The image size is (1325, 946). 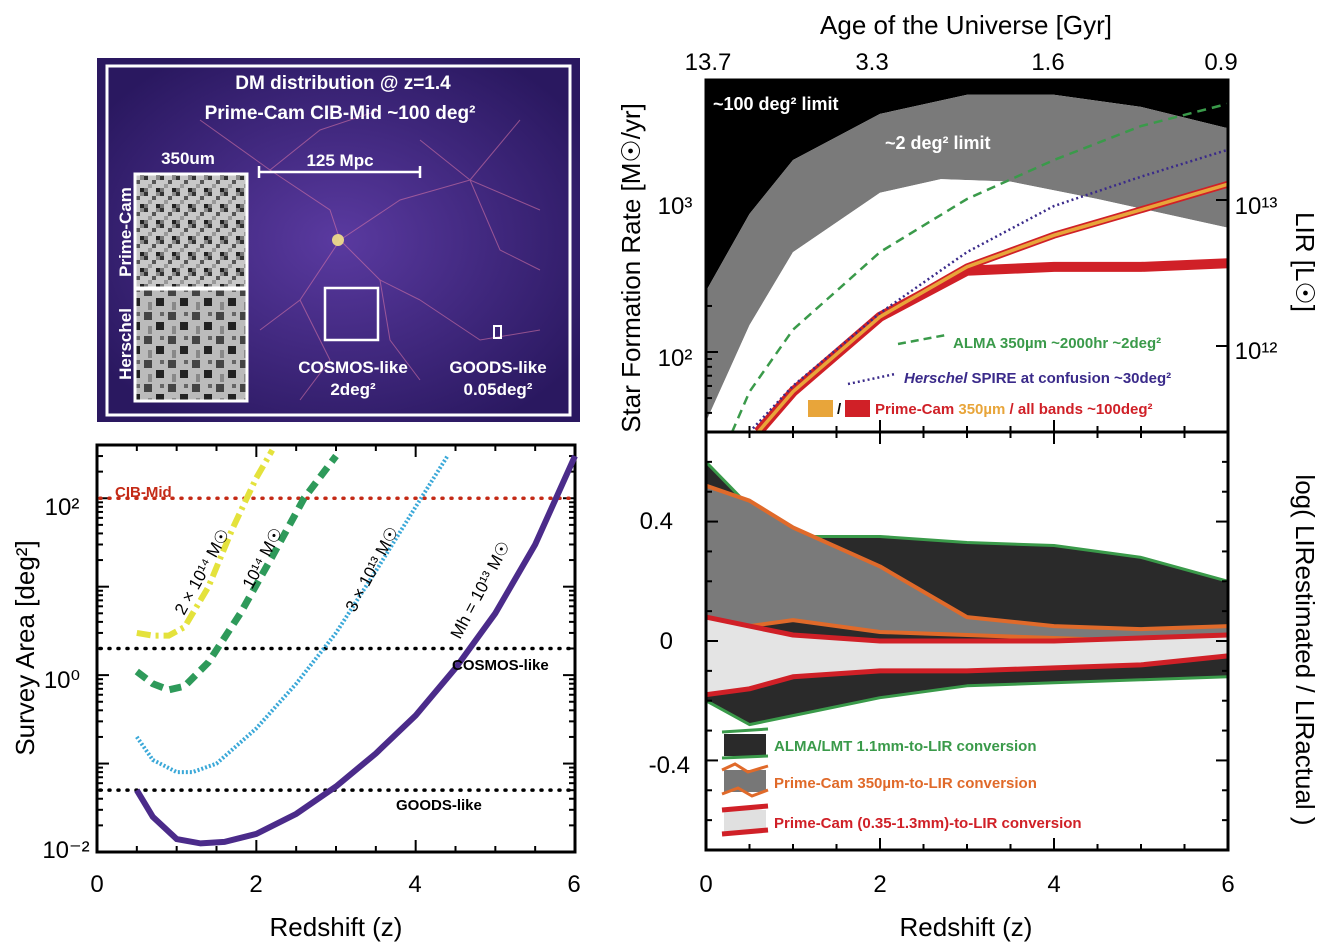 I want to click on legend-alma-band-fill, so click(x=745, y=745).